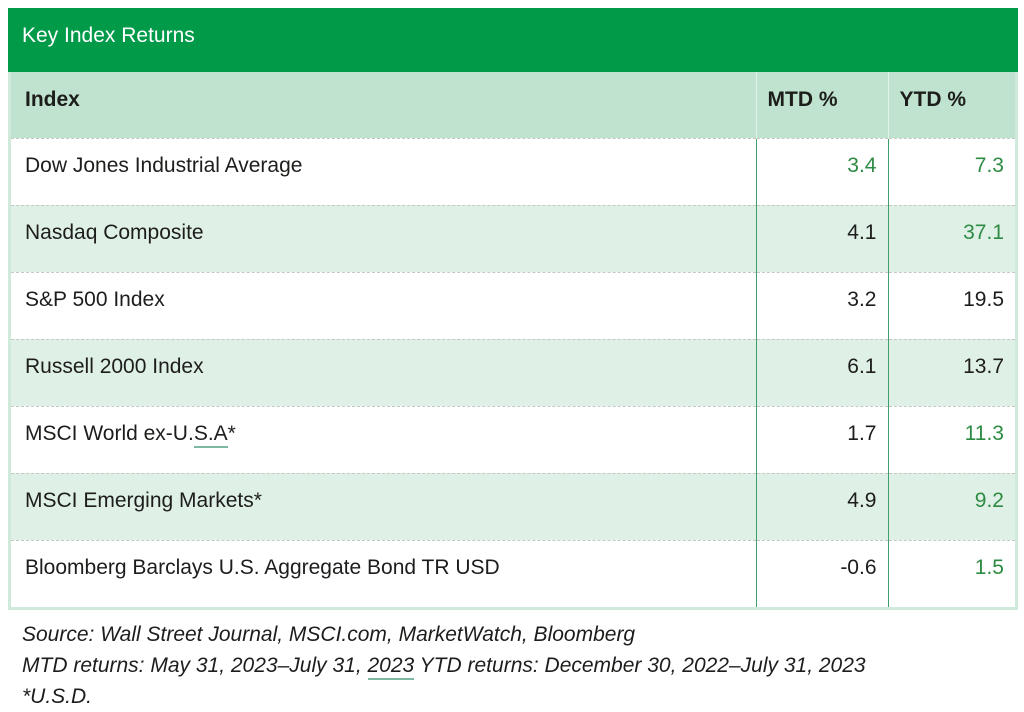  Describe the element at coordinates (951, 171) in the screenshot. I see `ytd-value-cell: 7.3` at that location.